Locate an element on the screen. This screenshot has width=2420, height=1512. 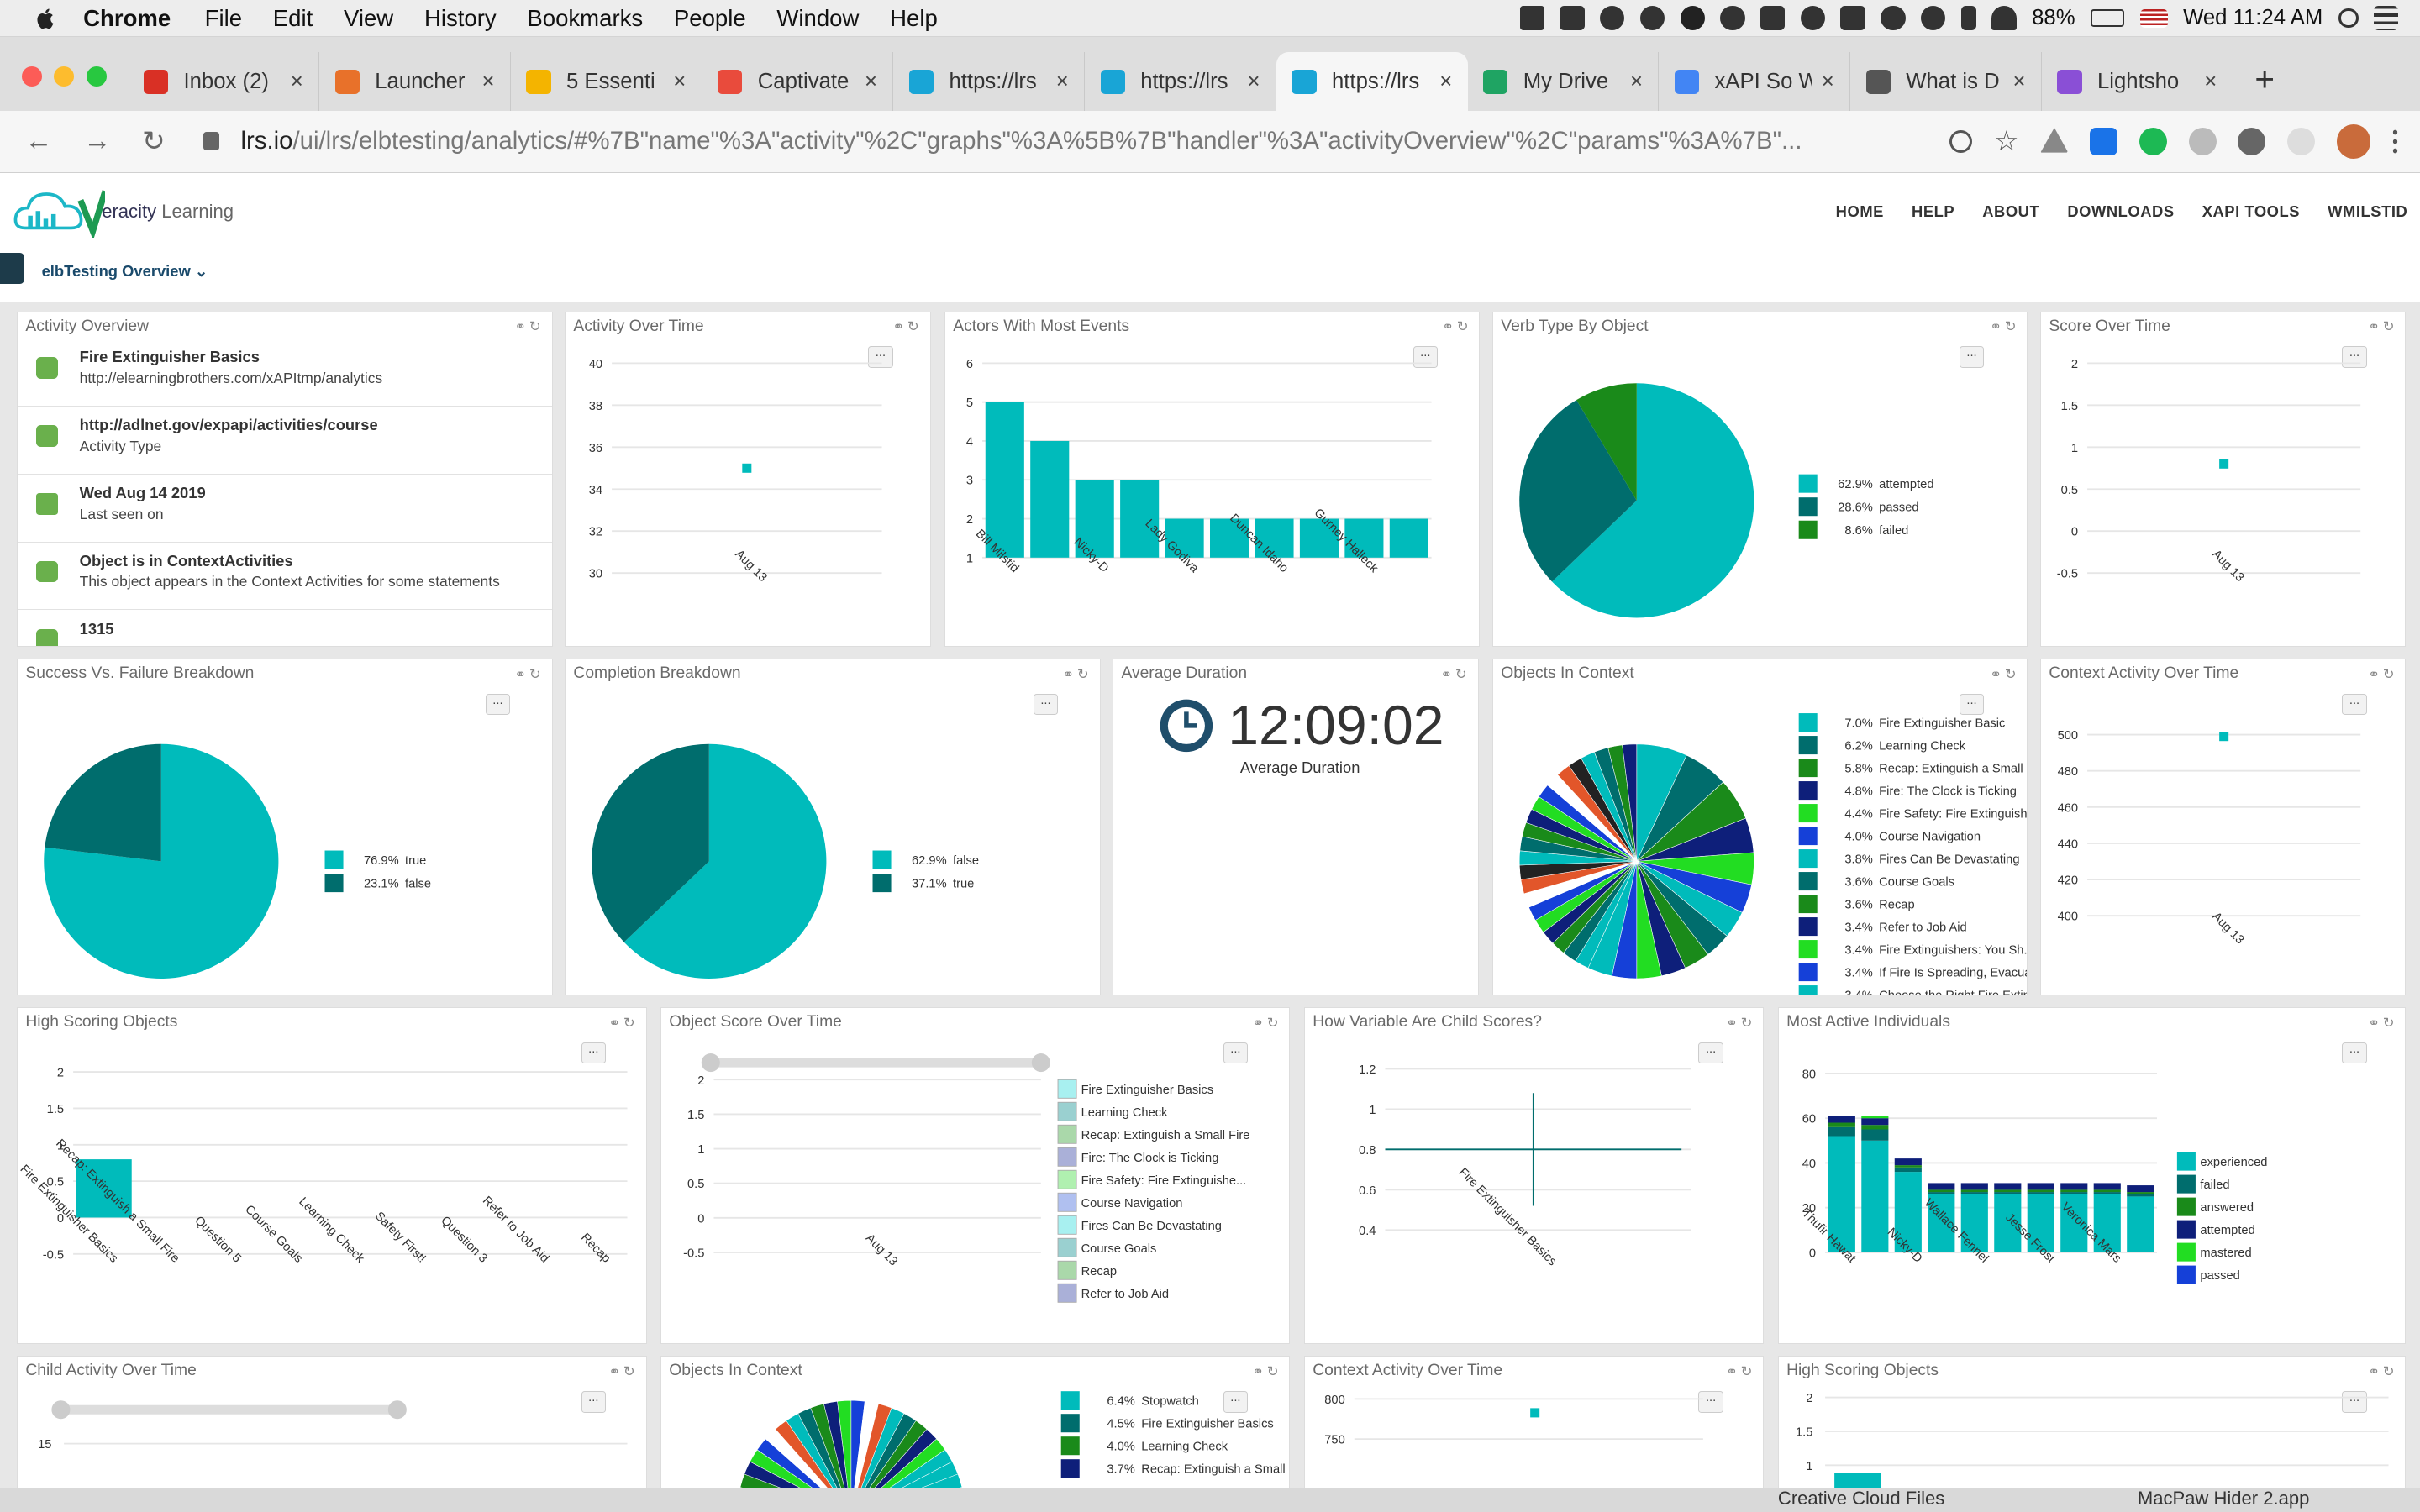
sidebar-toggle-icon is located at coordinates (12, 268).